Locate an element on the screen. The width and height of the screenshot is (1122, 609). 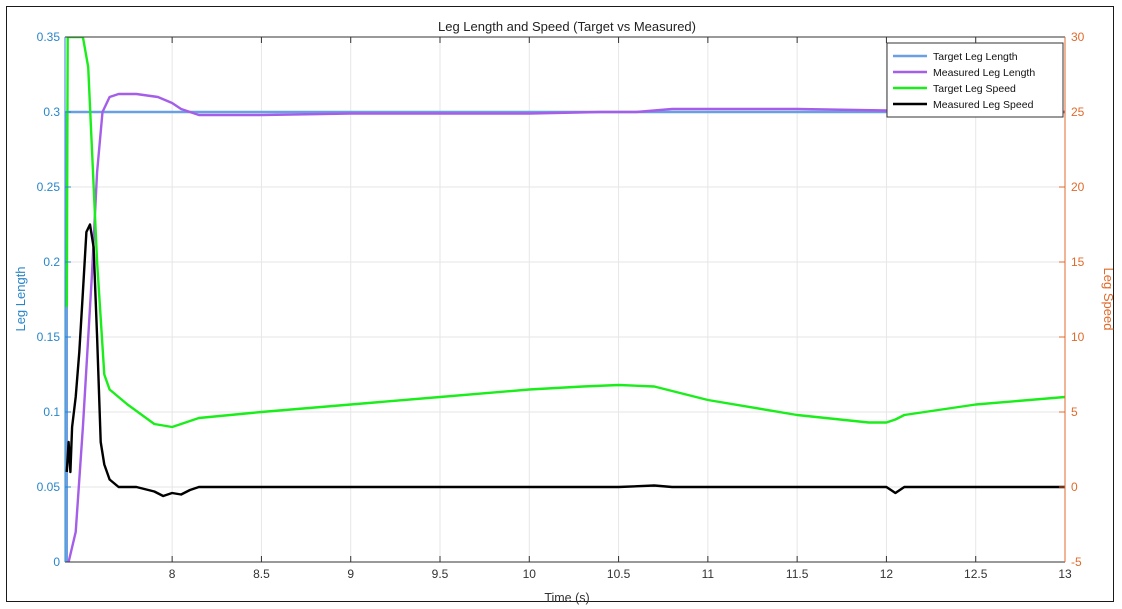
y-tick-label-right: 10 is located at coordinates (1078, 337).